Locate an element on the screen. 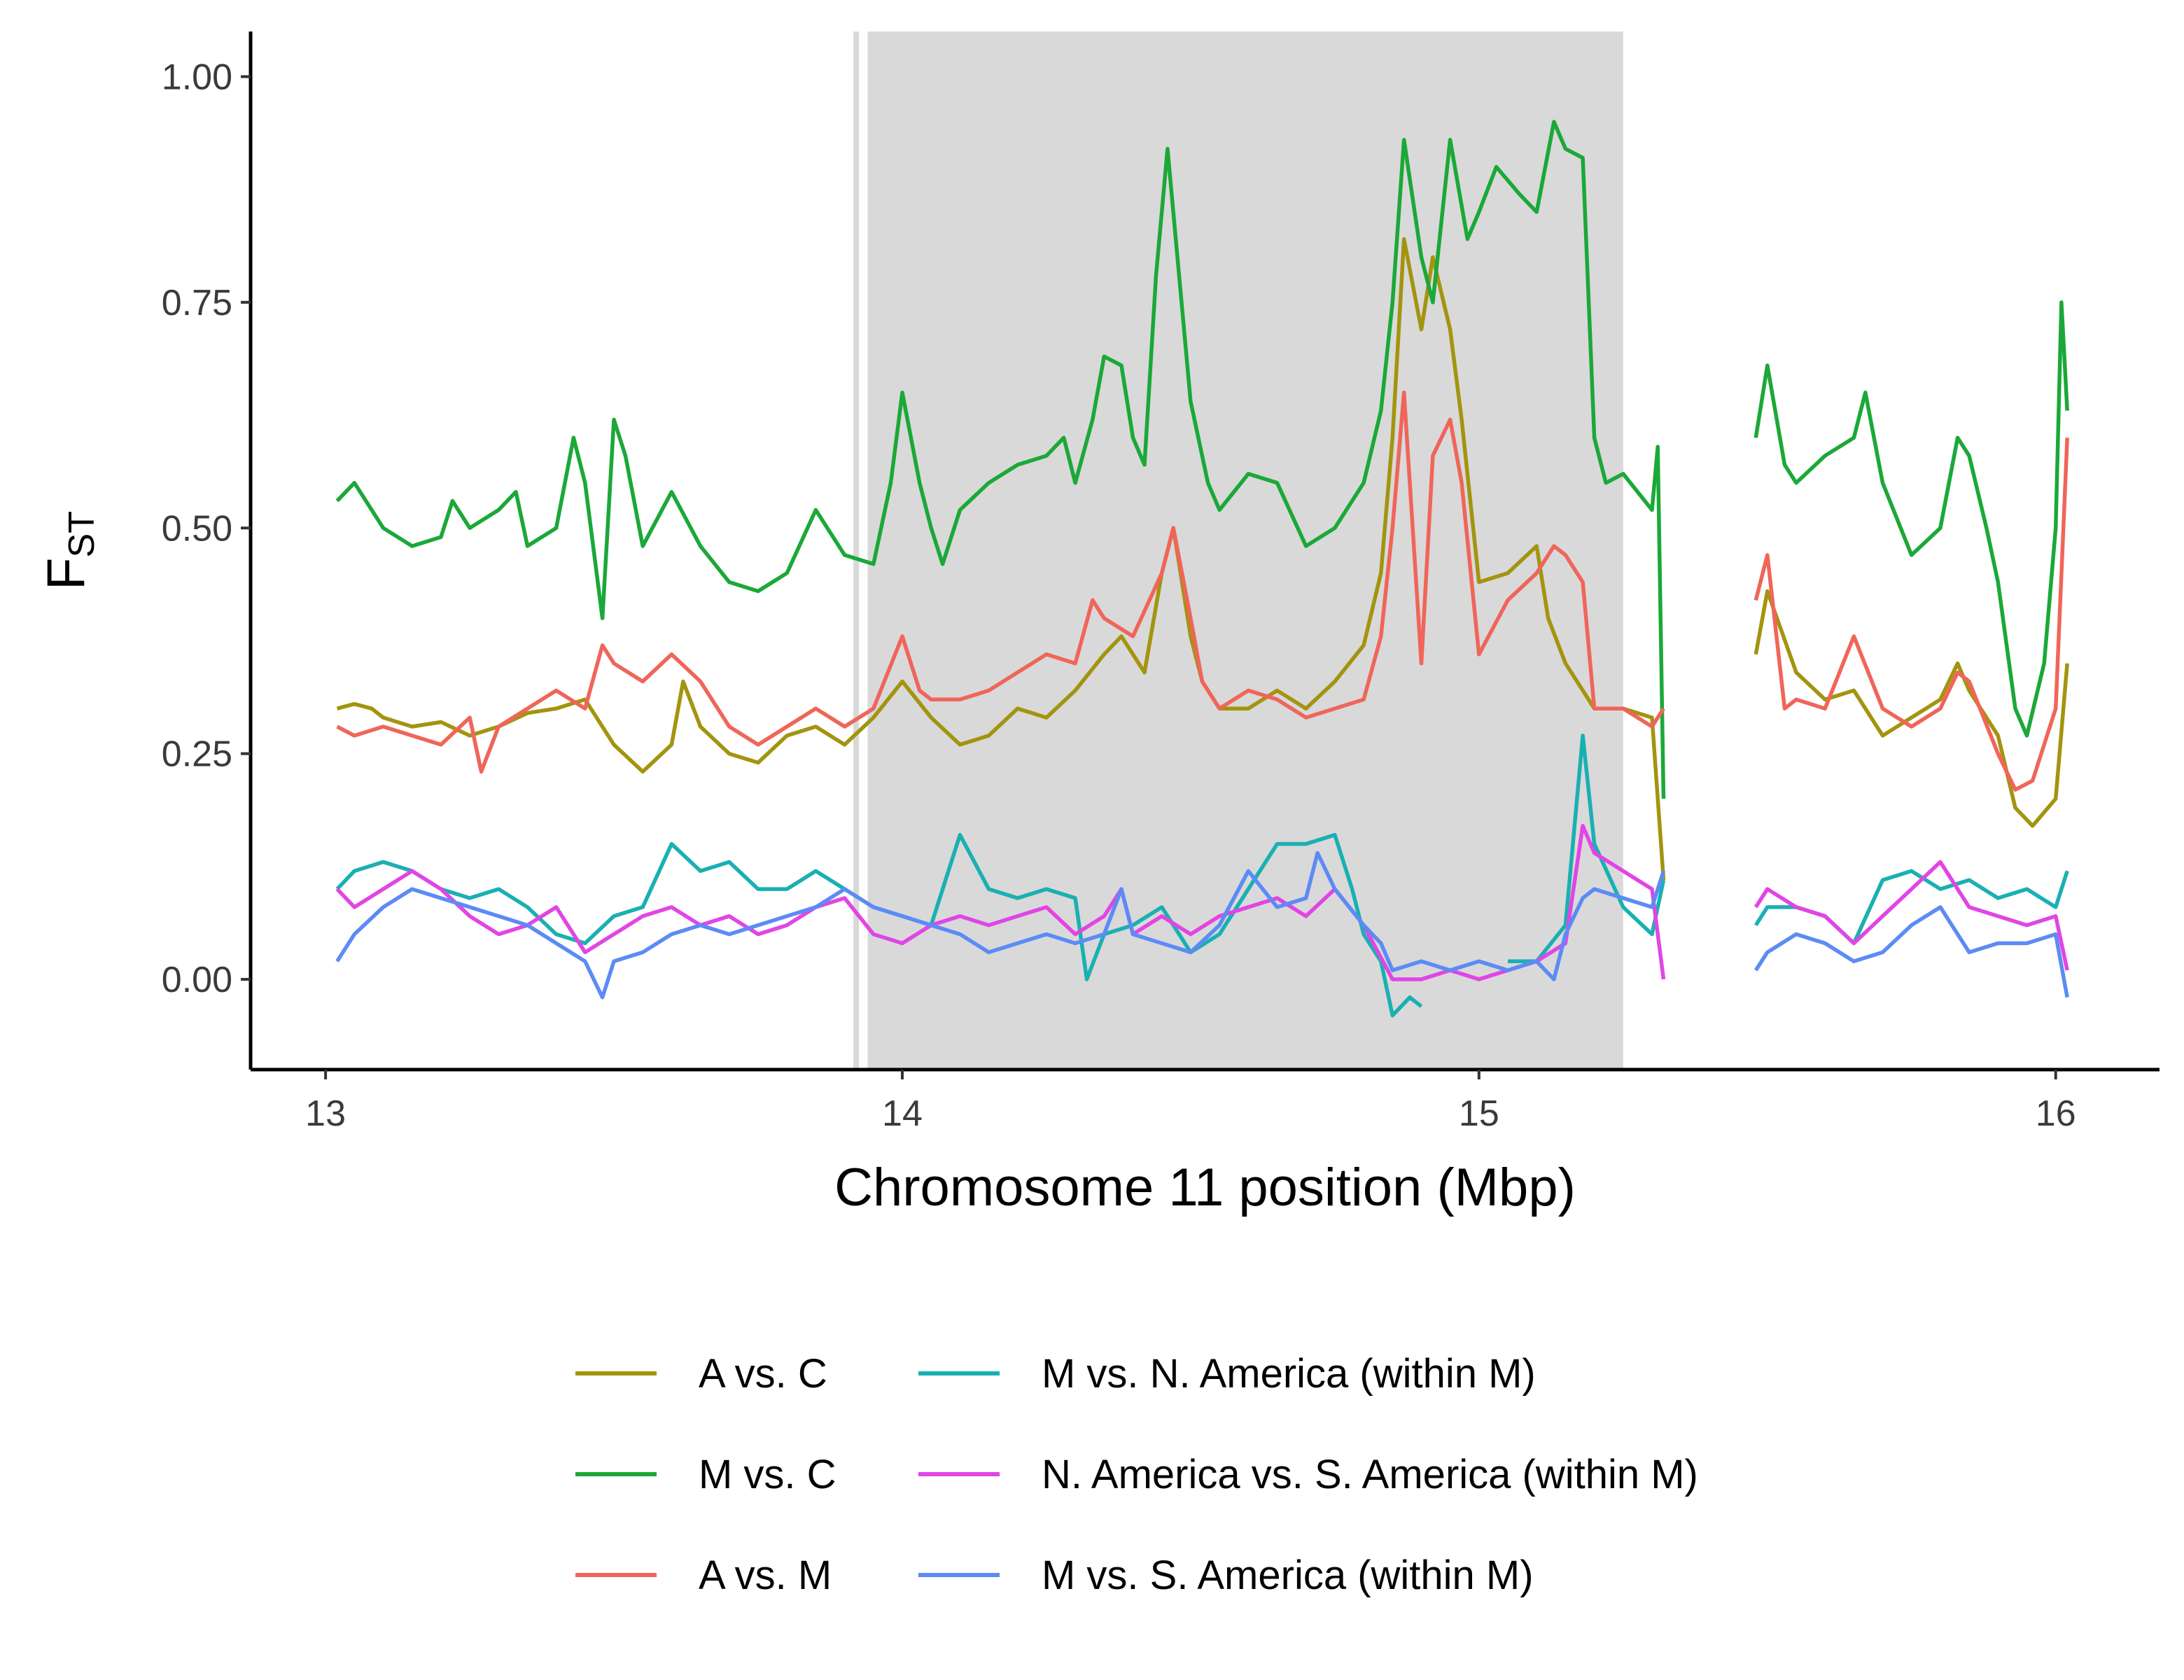  y-tick-label-2: 0.50 is located at coordinates (197, 528).